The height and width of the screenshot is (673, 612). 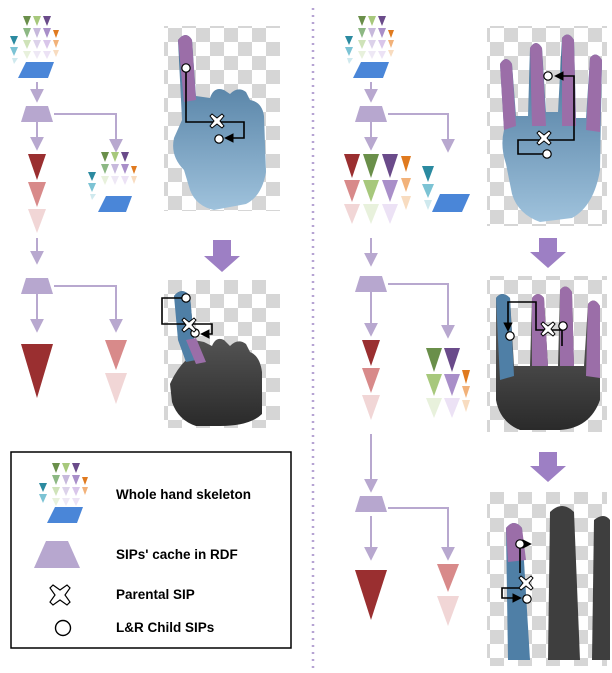 What do you see at coordinates (63, 628) in the screenshot?
I see `legend-child-sip-icon` at bounding box center [63, 628].